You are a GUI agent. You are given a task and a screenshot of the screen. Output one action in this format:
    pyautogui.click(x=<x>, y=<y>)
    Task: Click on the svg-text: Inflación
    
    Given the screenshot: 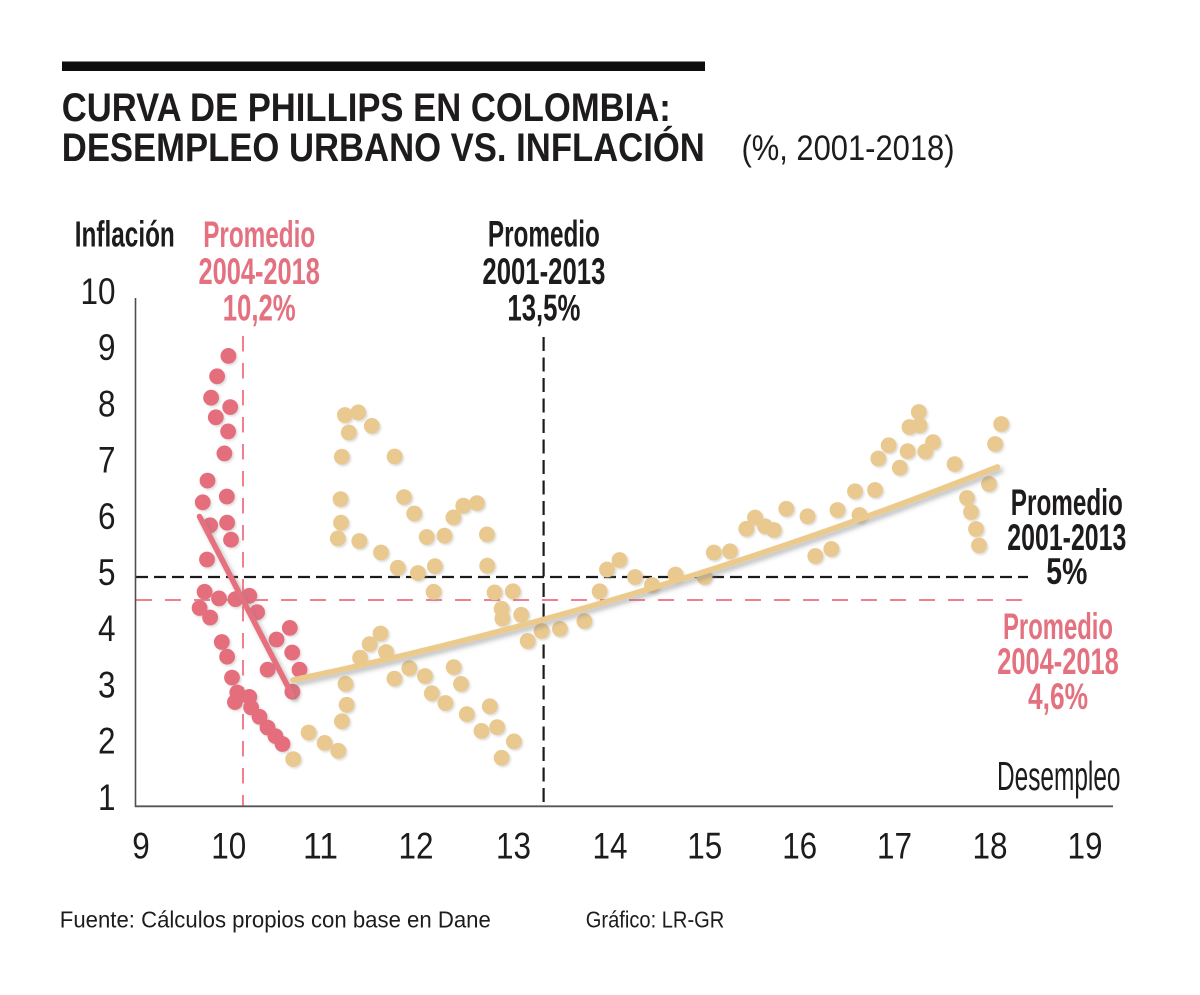 What is the action you would take?
    pyautogui.click(x=125, y=235)
    